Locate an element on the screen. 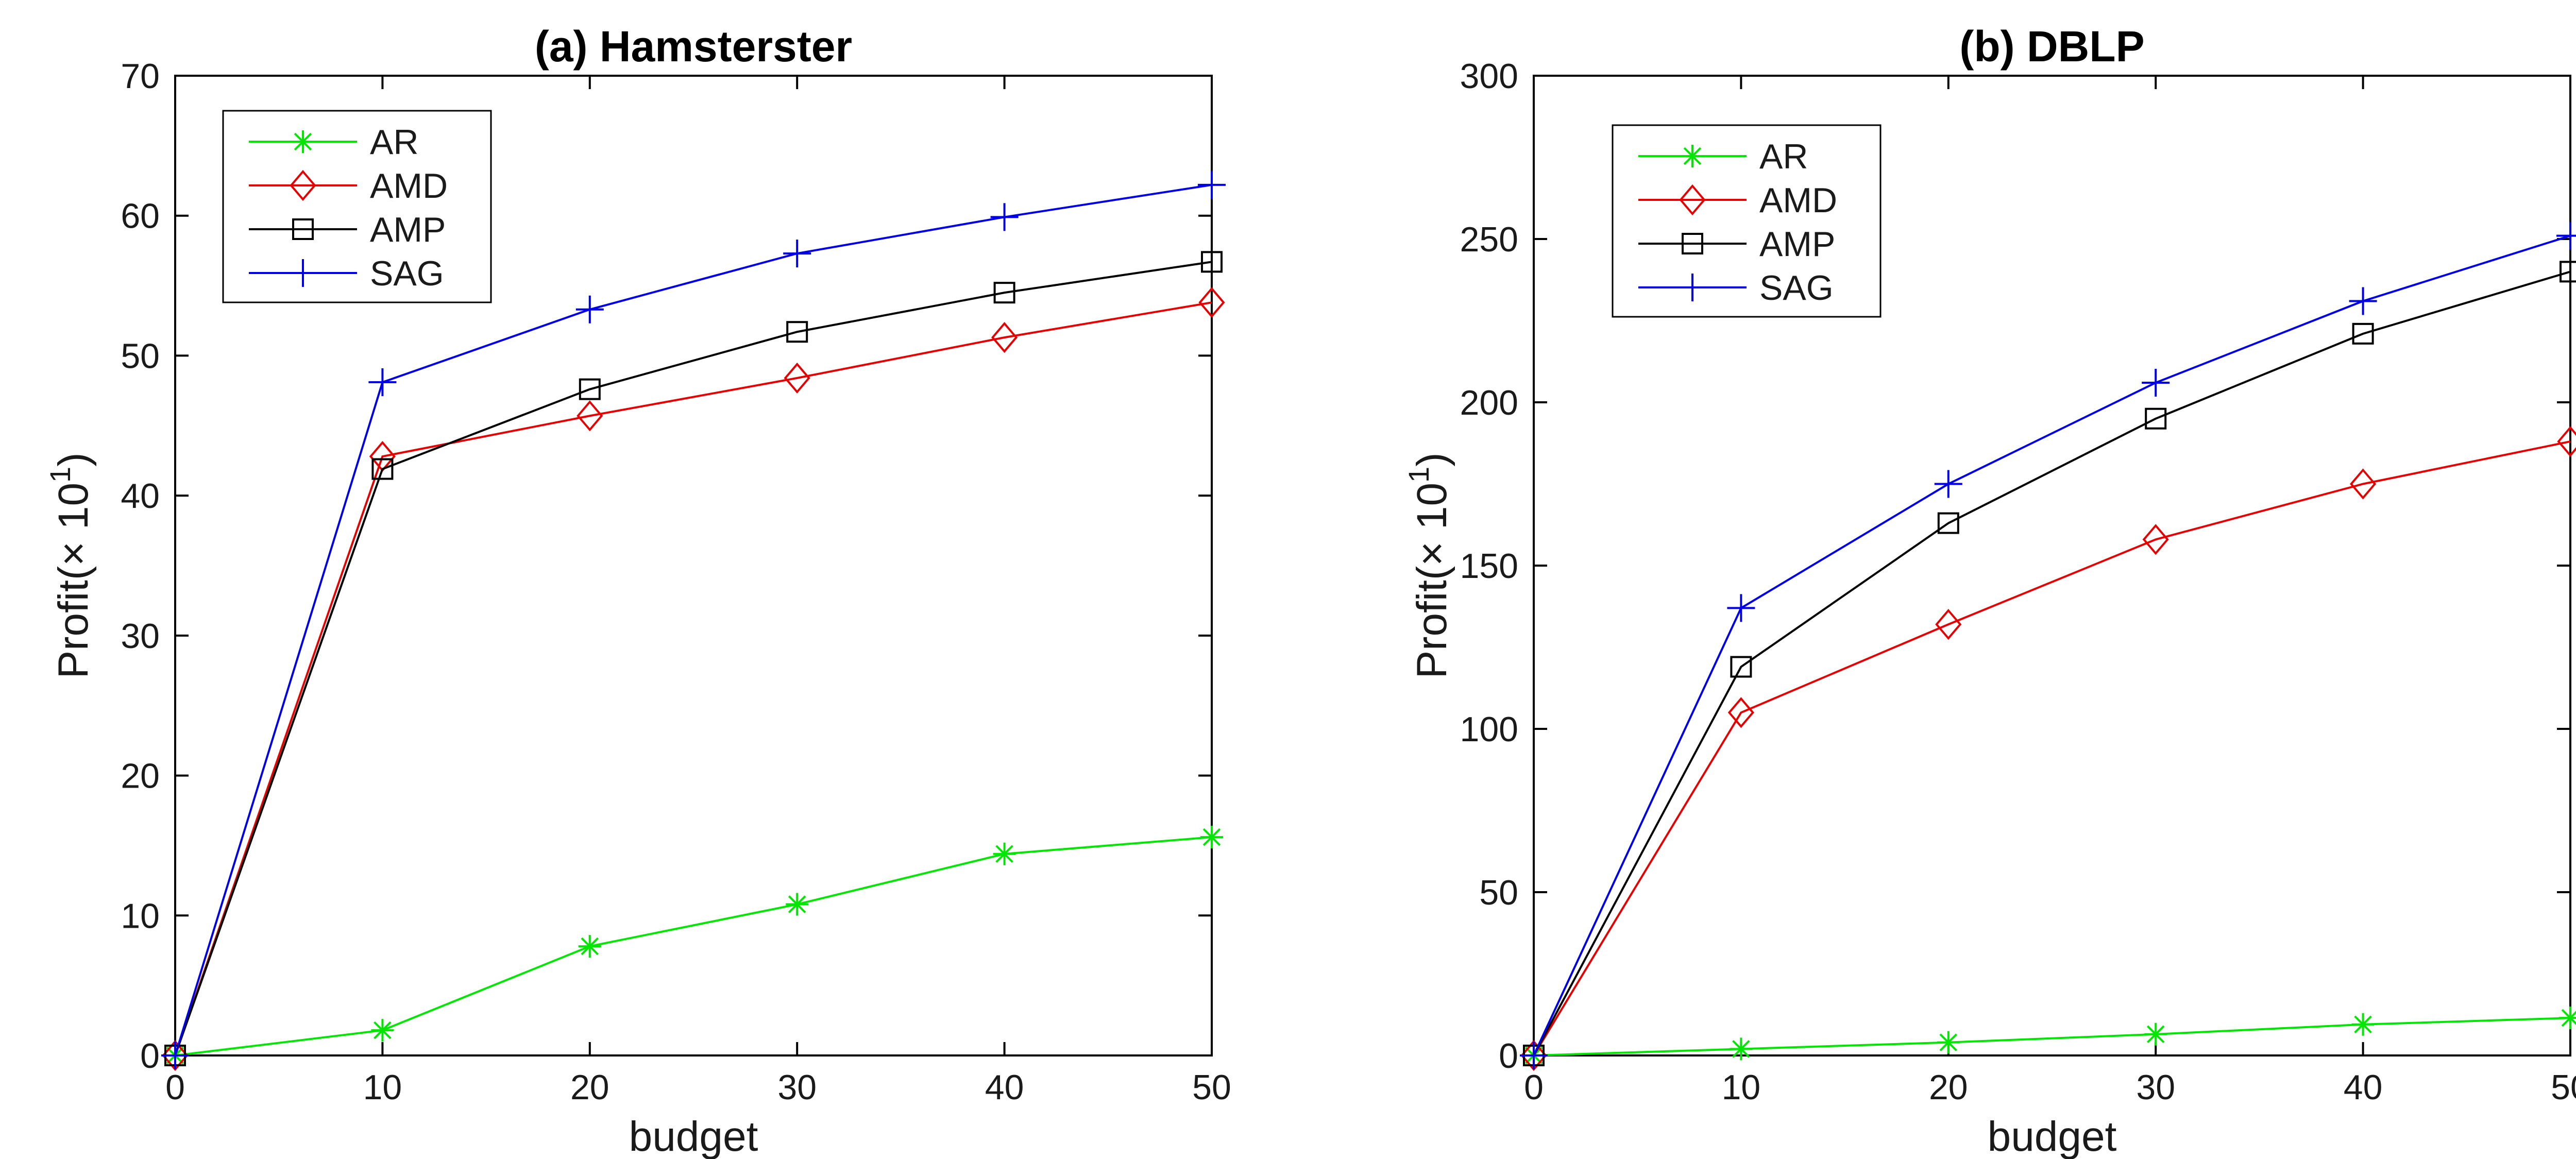 This screenshot has width=2576, height=1159. y-tick-label: 150 is located at coordinates (1489, 566).